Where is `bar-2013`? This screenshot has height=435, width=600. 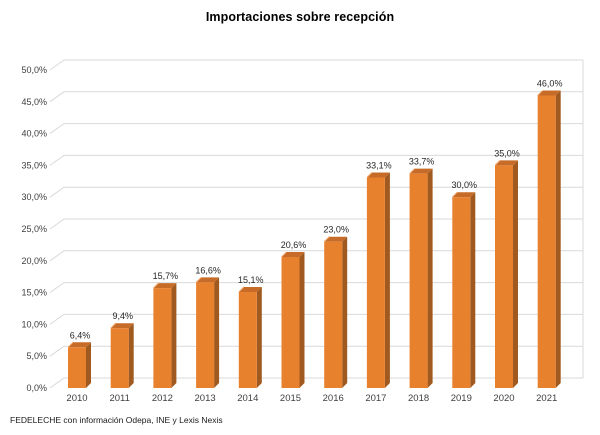
bar-2013 is located at coordinates (207, 332).